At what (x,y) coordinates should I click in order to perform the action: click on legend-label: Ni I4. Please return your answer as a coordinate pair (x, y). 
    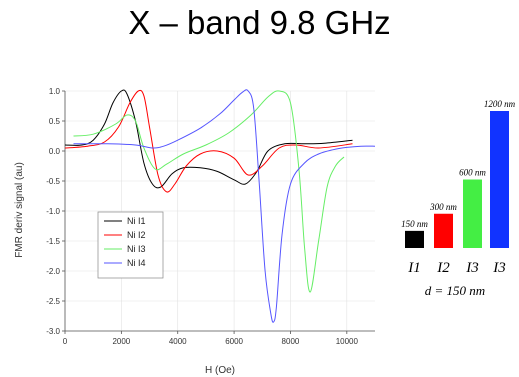
    Looking at the image, I should click on (136, 263).